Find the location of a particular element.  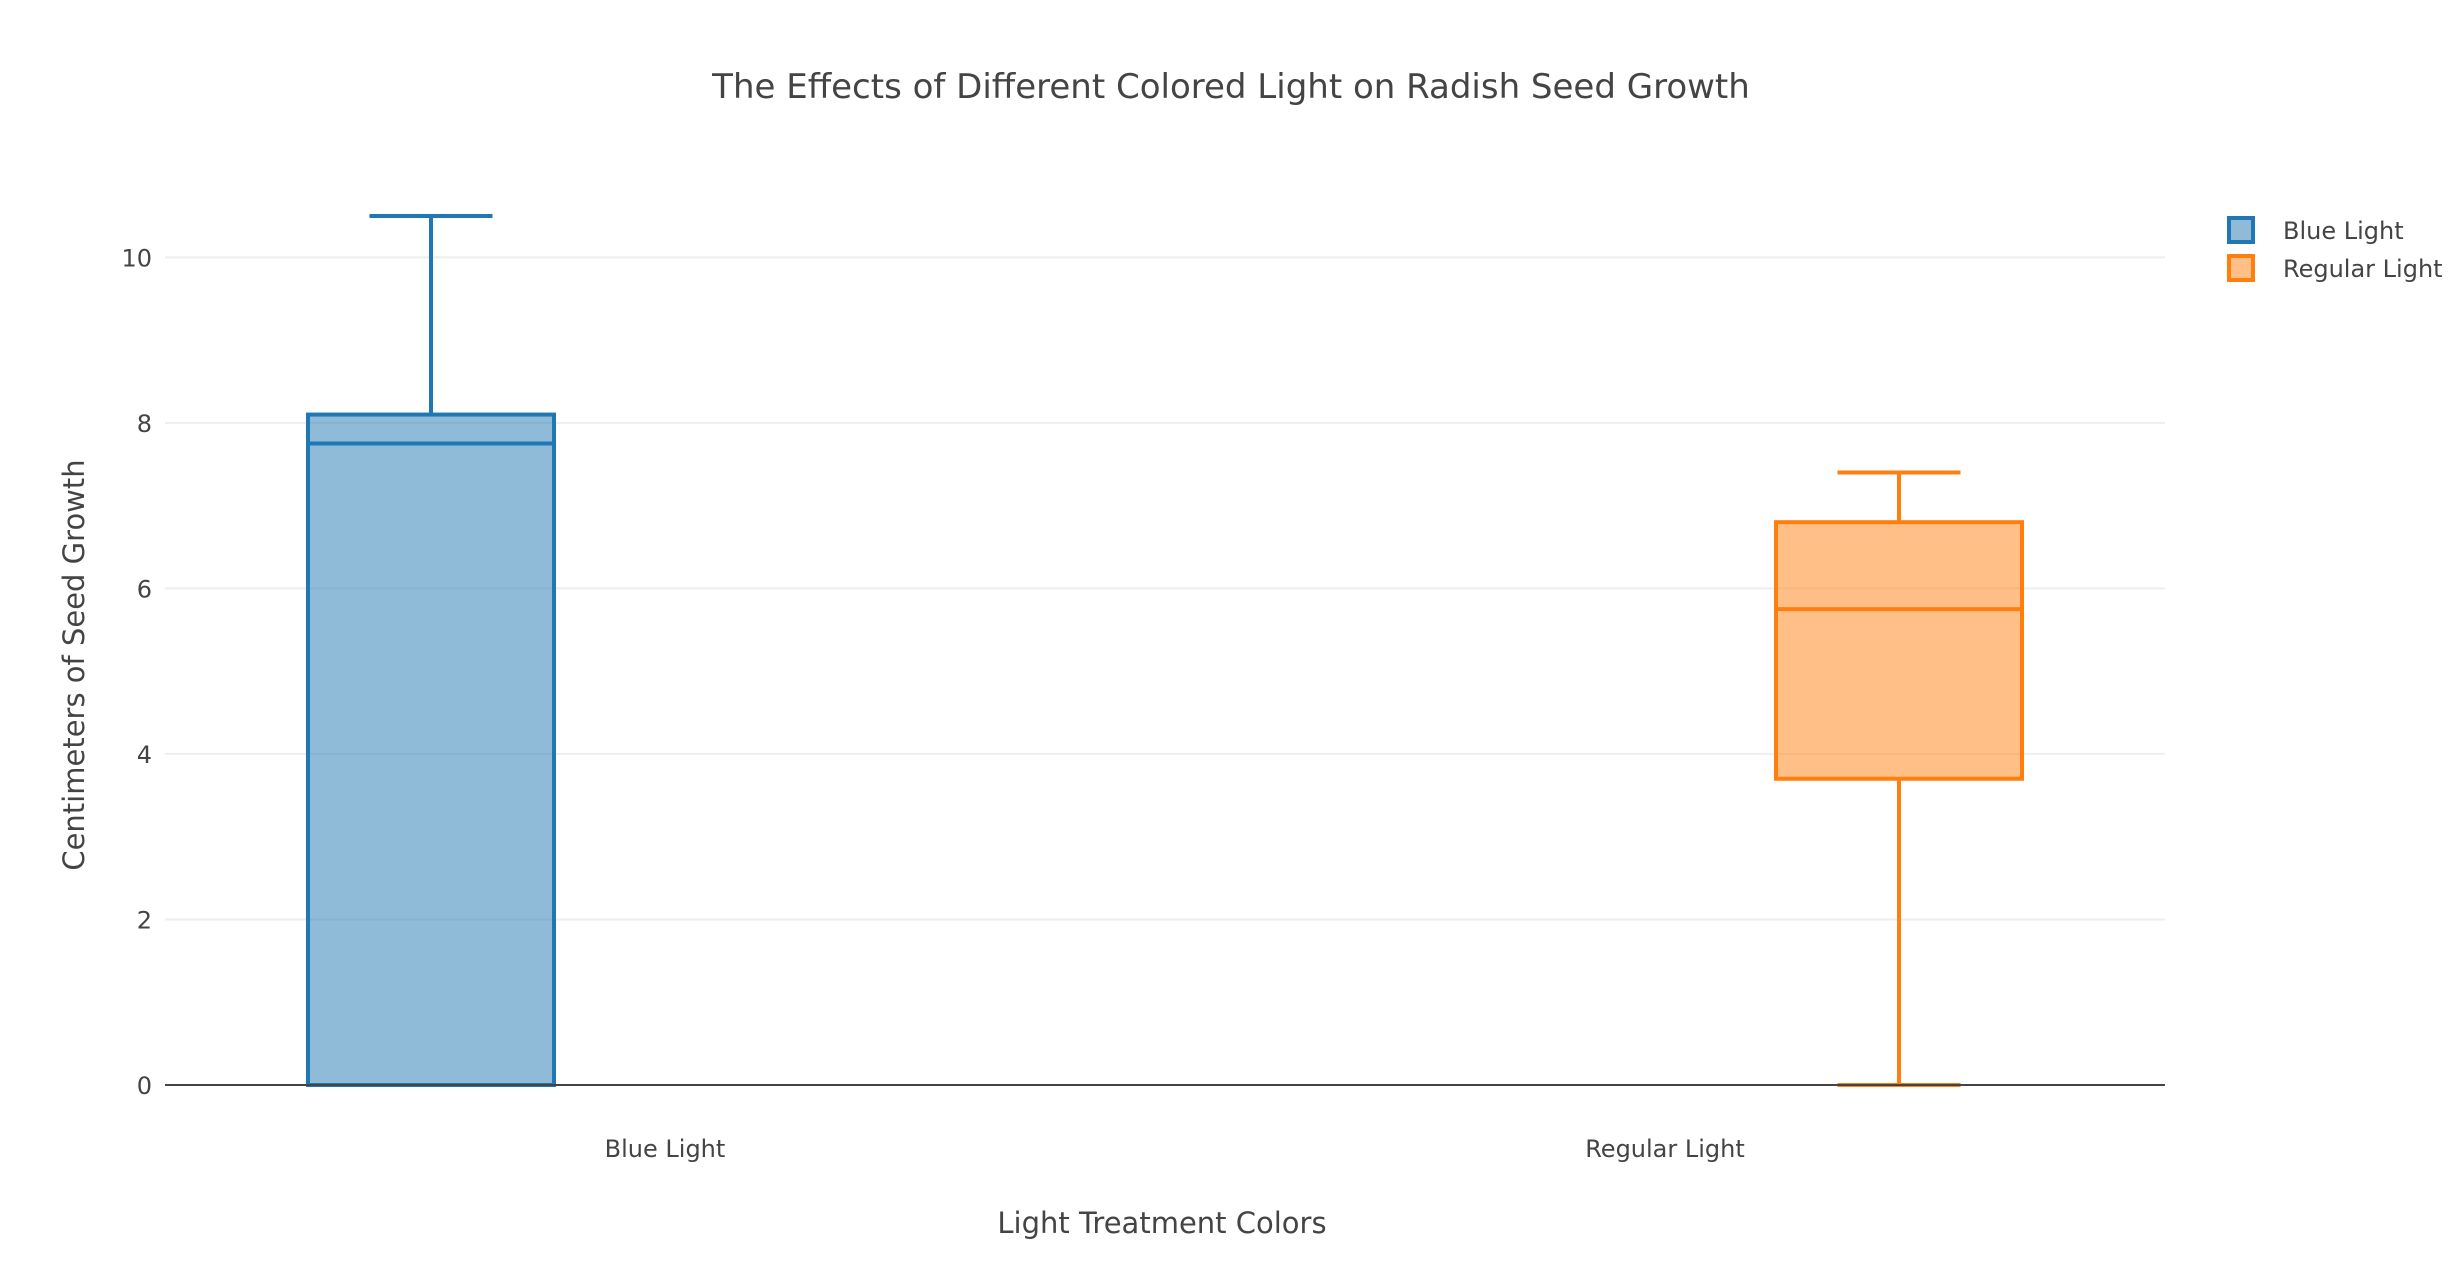

x-tick-label: Regular Light is located at coordinates (1665, 1149).